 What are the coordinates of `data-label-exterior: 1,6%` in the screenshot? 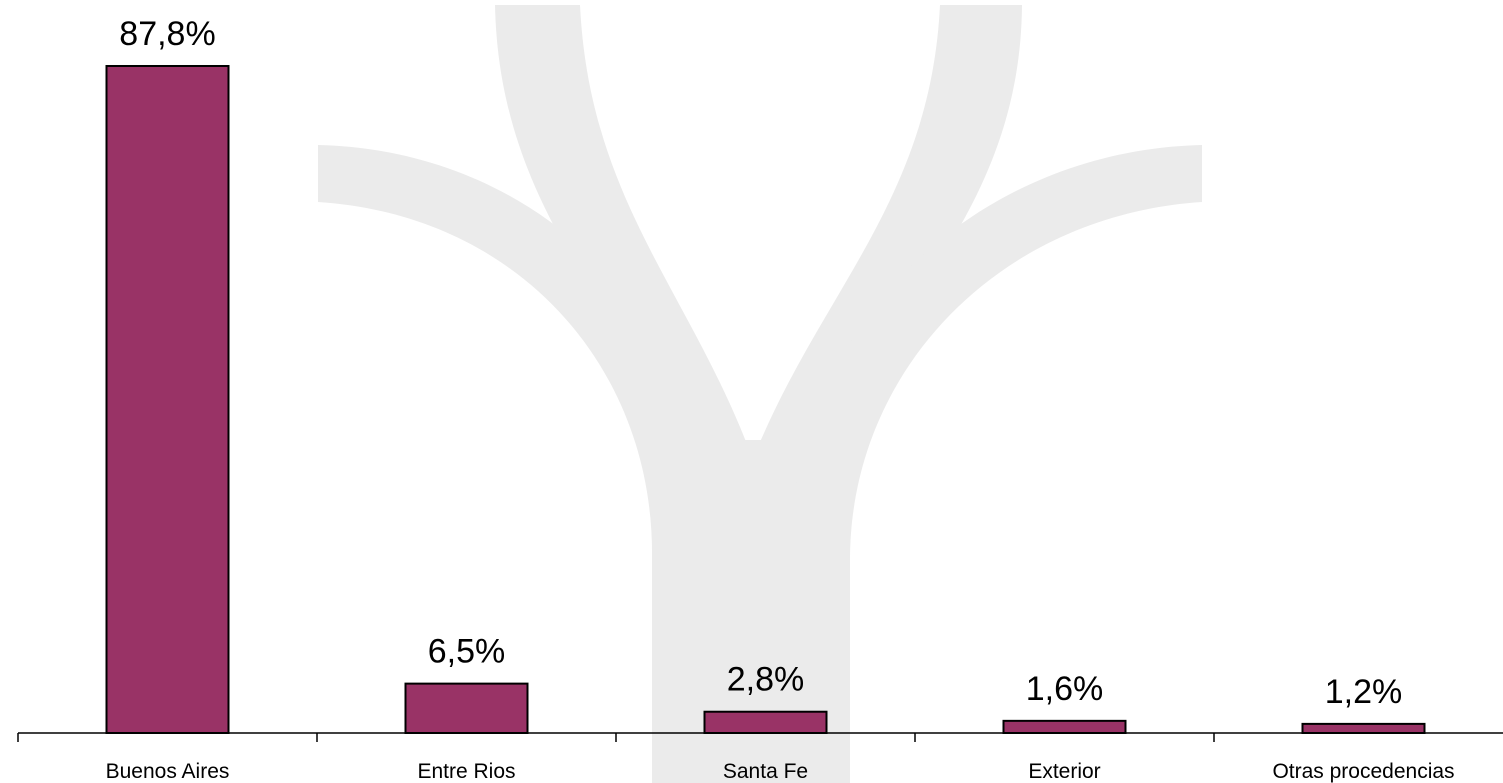 It's located at (1065, 689).